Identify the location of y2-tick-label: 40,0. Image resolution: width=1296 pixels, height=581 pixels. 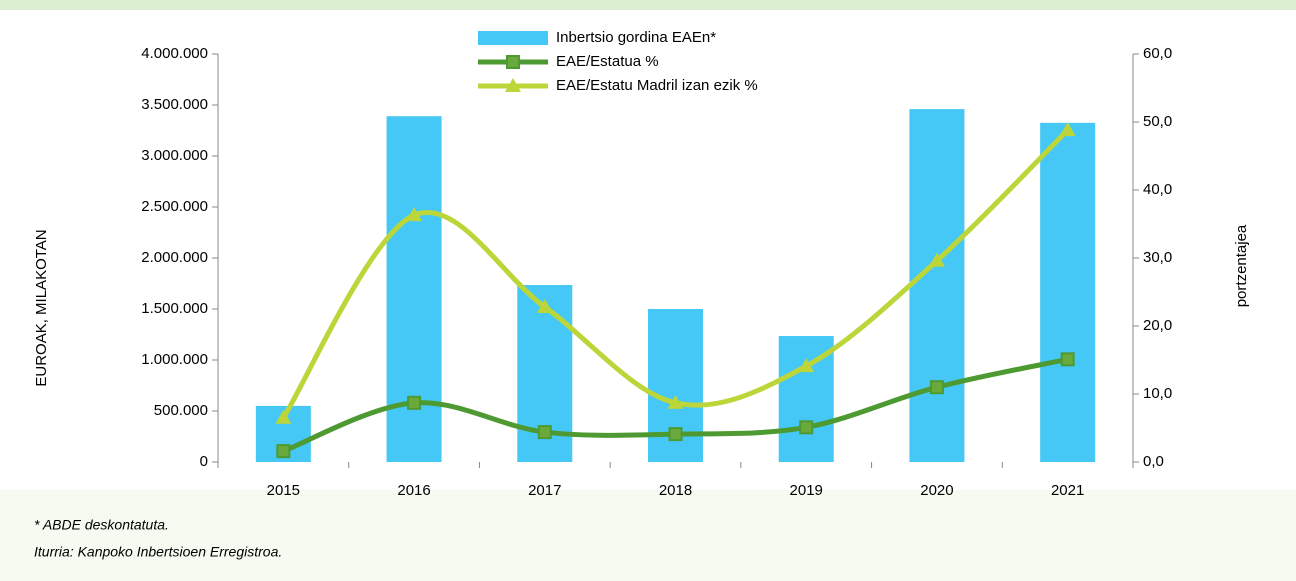
(1157, 189).